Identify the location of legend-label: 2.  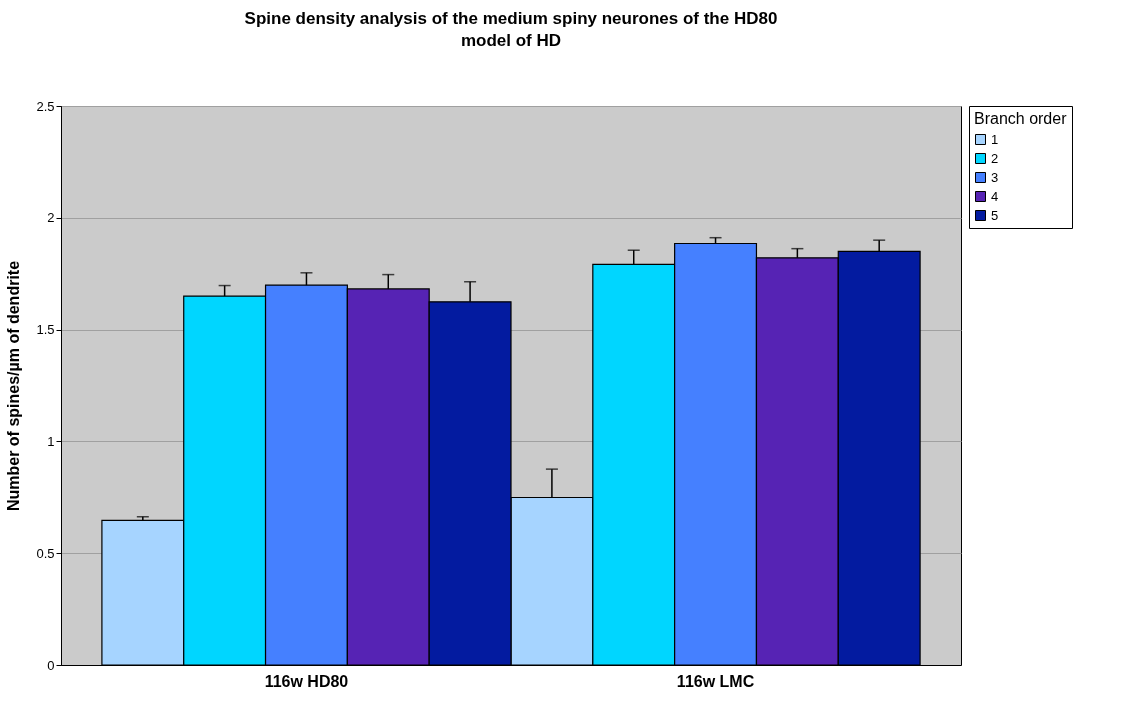
(995, 158).